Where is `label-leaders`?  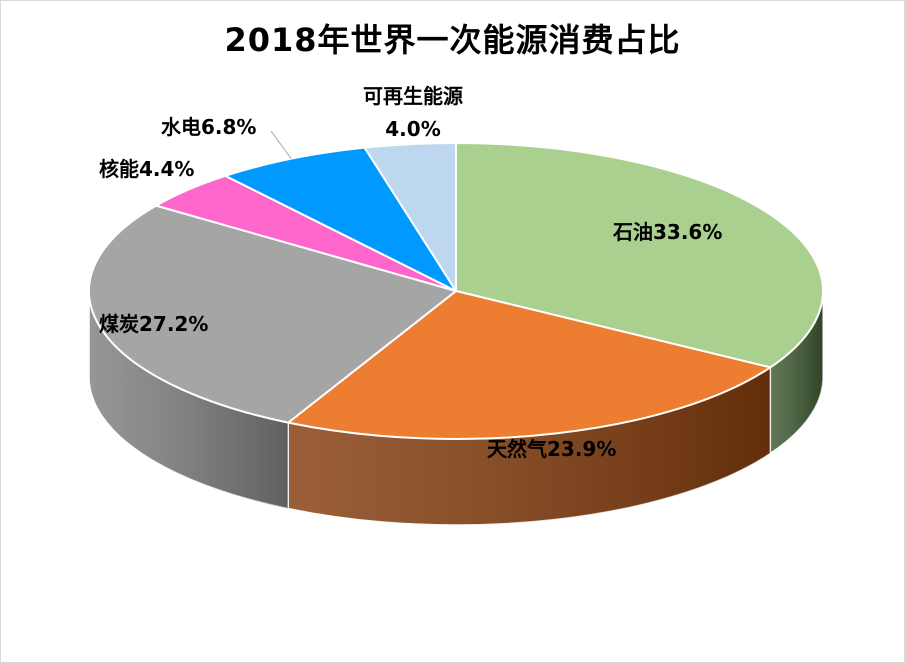
label-leaders is located at coordinates (281, 145).